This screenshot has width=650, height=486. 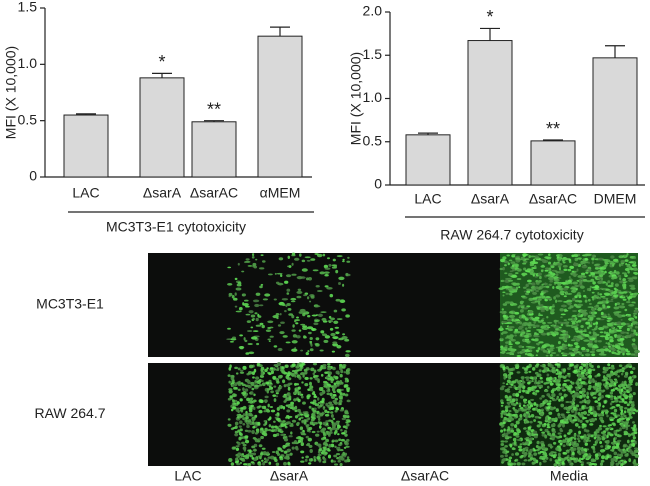 What do you see at coordinates (86, 146) in the screenshot?
I see `bar` at bounding box center [86, 146].